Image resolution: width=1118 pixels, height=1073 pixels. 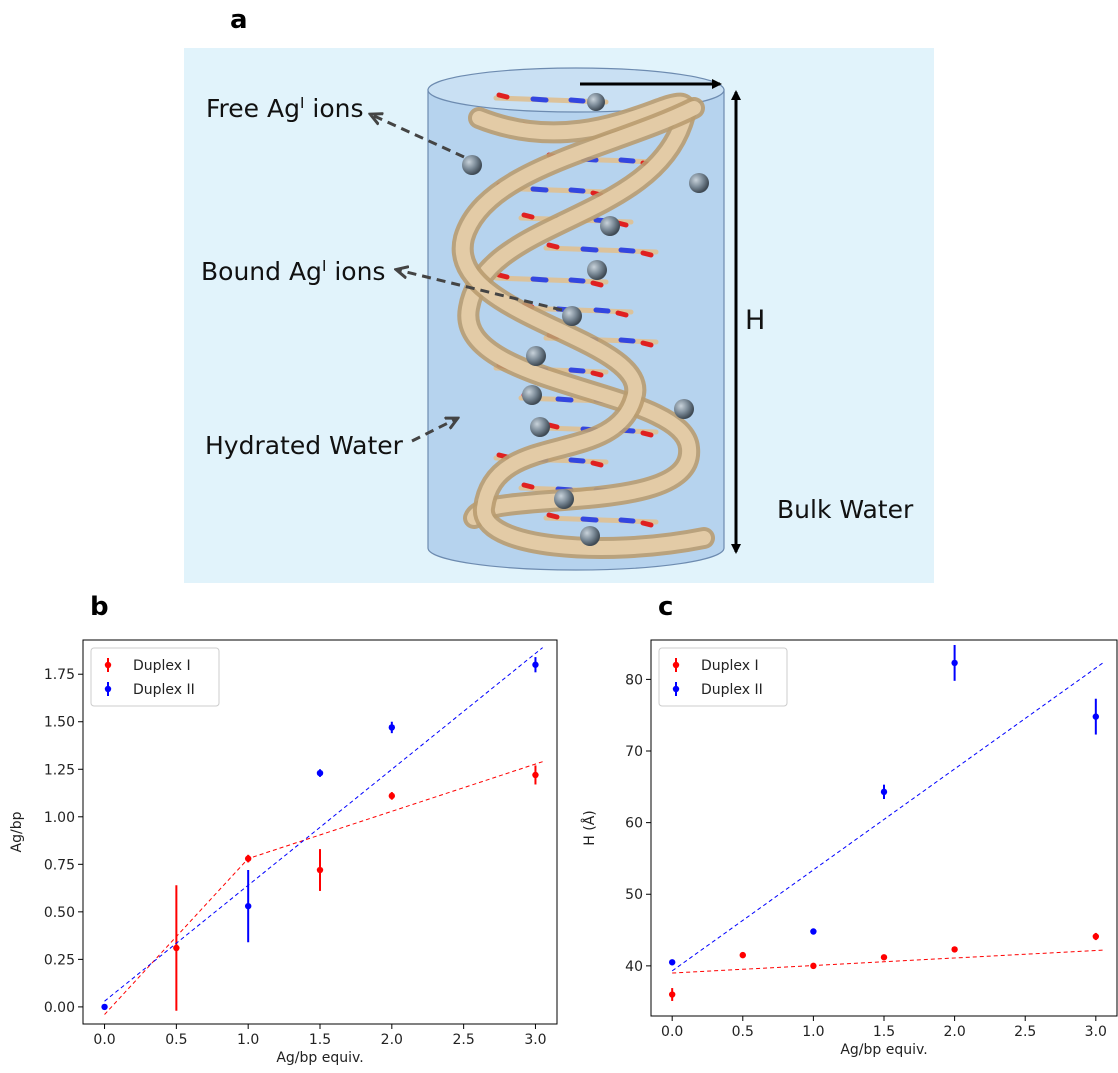 What do you see at coordinates (480, 291) in the screenshot?
I see `bound-ion-pointer` at bounding box center [480, 291].